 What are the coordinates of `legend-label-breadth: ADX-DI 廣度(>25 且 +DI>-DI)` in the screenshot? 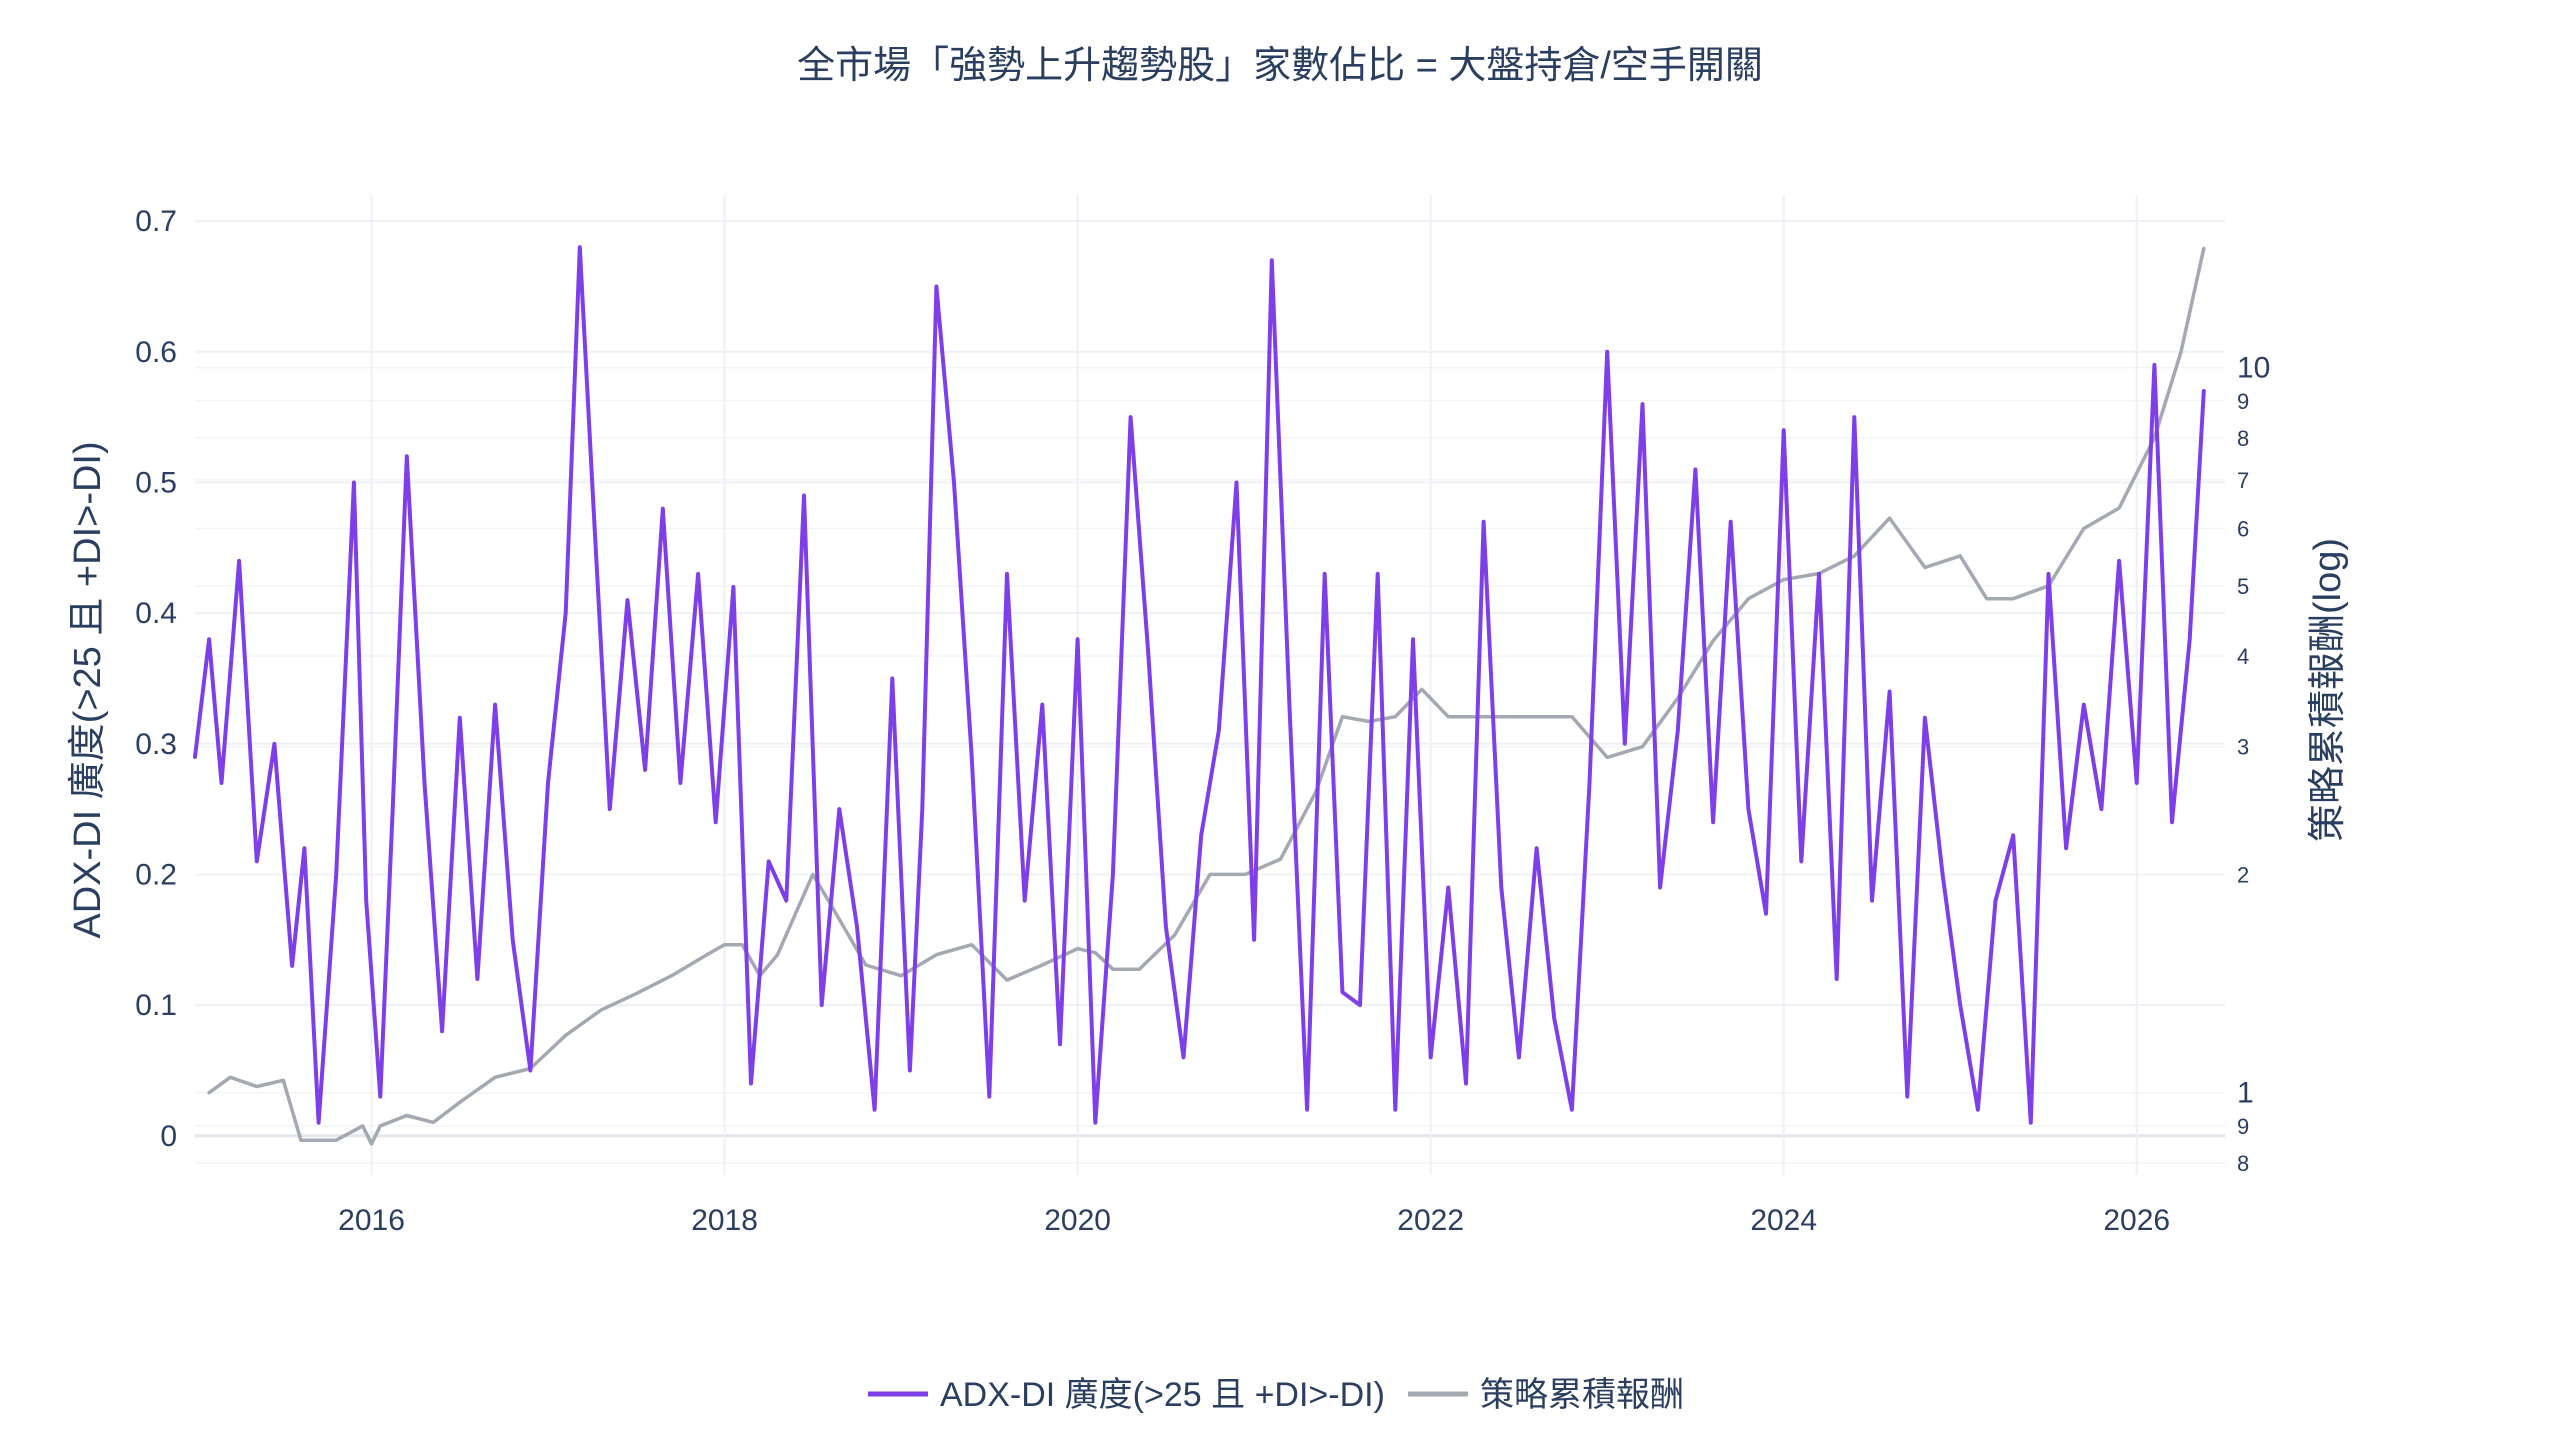 It's located at (1162, 1395).